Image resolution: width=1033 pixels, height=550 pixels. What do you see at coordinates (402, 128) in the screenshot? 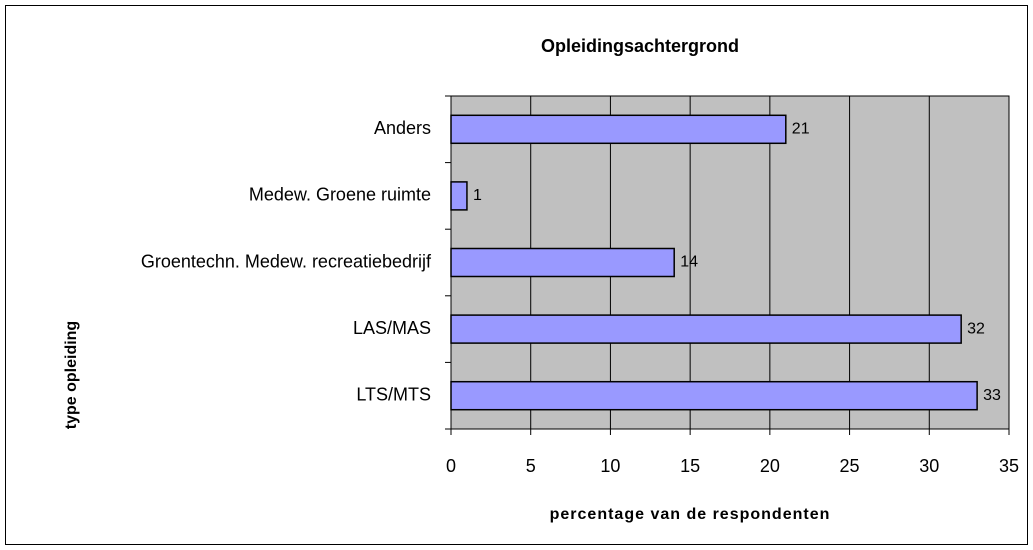
I see `y-tick-label: Anders` at bounding box center [402, 128].